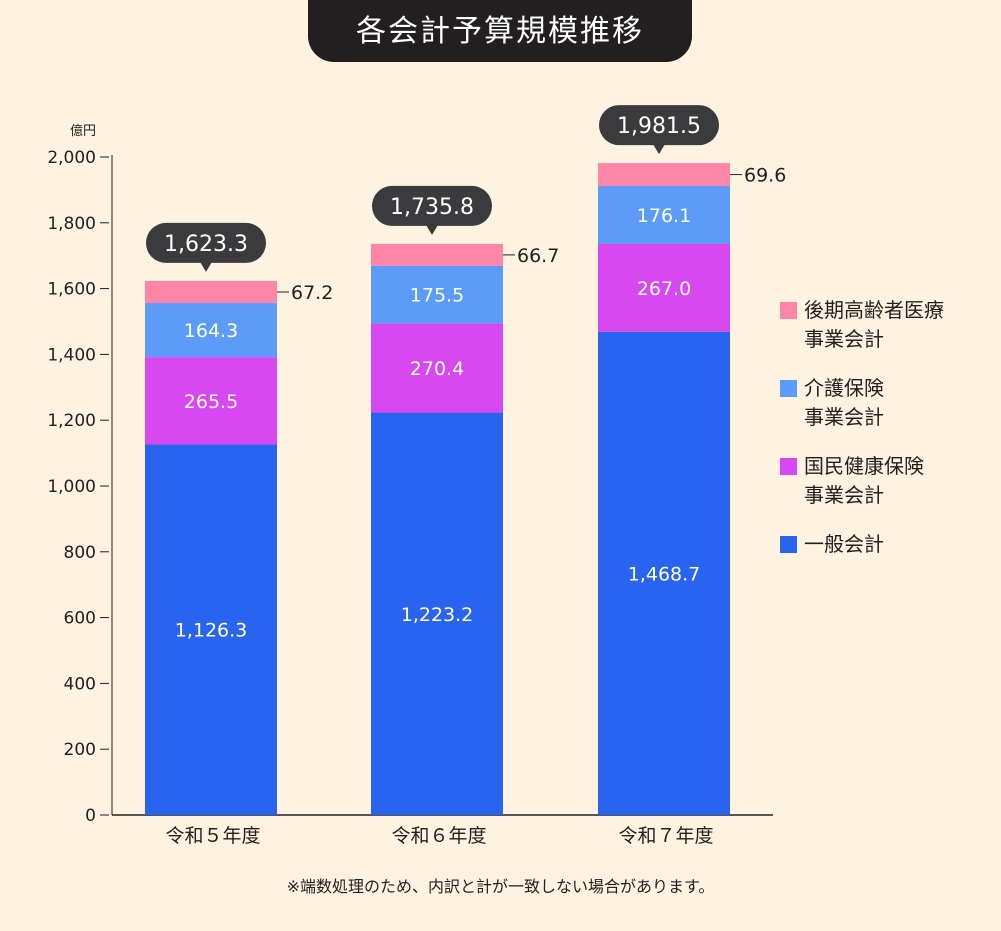 The width and height of the screenshot is (1001, 931). I want to click on data-label: 69.6, so click(765, 176).